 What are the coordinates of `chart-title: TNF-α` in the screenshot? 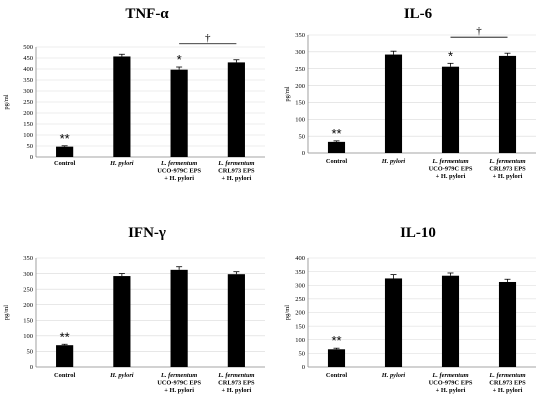 It's located at (147, 14).